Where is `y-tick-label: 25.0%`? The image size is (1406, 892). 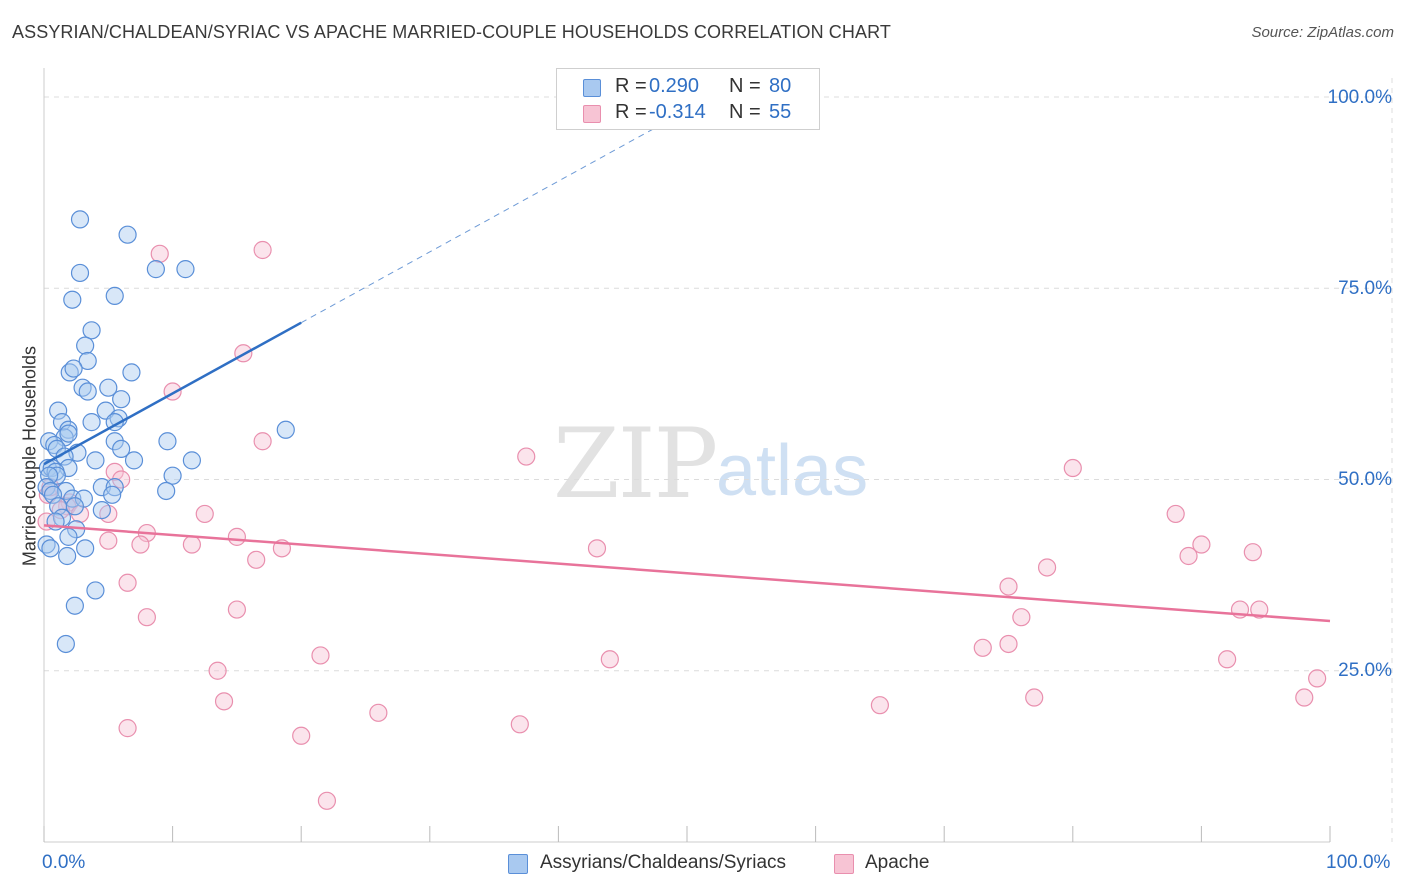
y-tick-label: 25.0% is located at coordinates (1365, 670).